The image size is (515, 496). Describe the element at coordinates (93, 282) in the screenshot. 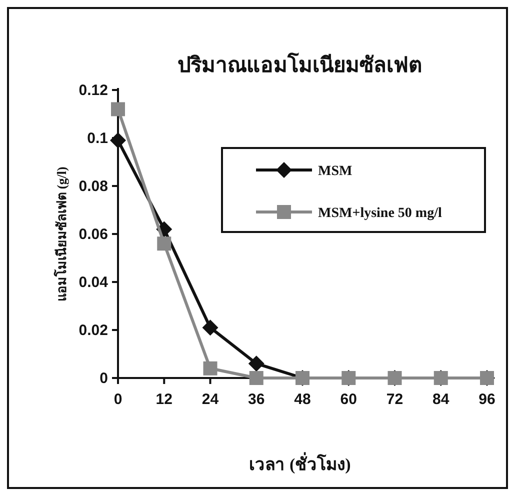

I see `y-tick-label: 0.04` at that location.